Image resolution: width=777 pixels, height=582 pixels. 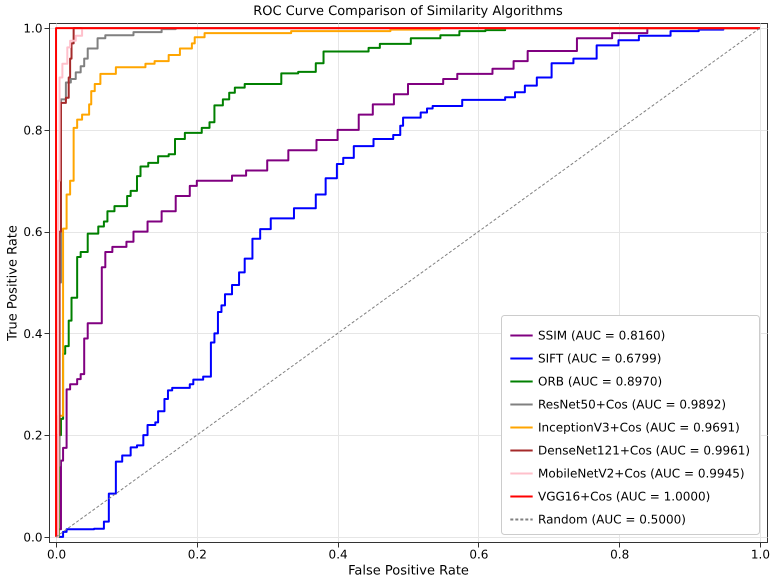 I want to click on y-axis-title: True Positive Rate, so click(x=12, y=283).